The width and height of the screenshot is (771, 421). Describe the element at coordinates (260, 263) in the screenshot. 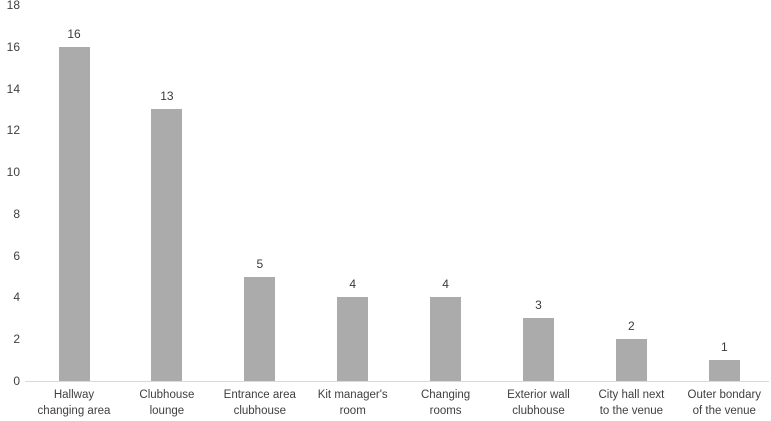

I see `bar-value-label: 5` at that location.